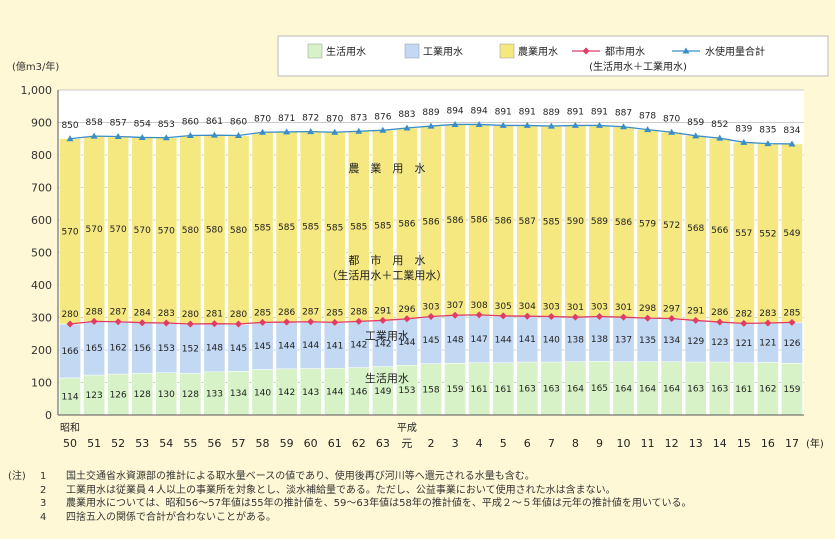  Describe the element at coordinates (792, 443) in the screenshot. I see `x-tick-label: 17` at that location.